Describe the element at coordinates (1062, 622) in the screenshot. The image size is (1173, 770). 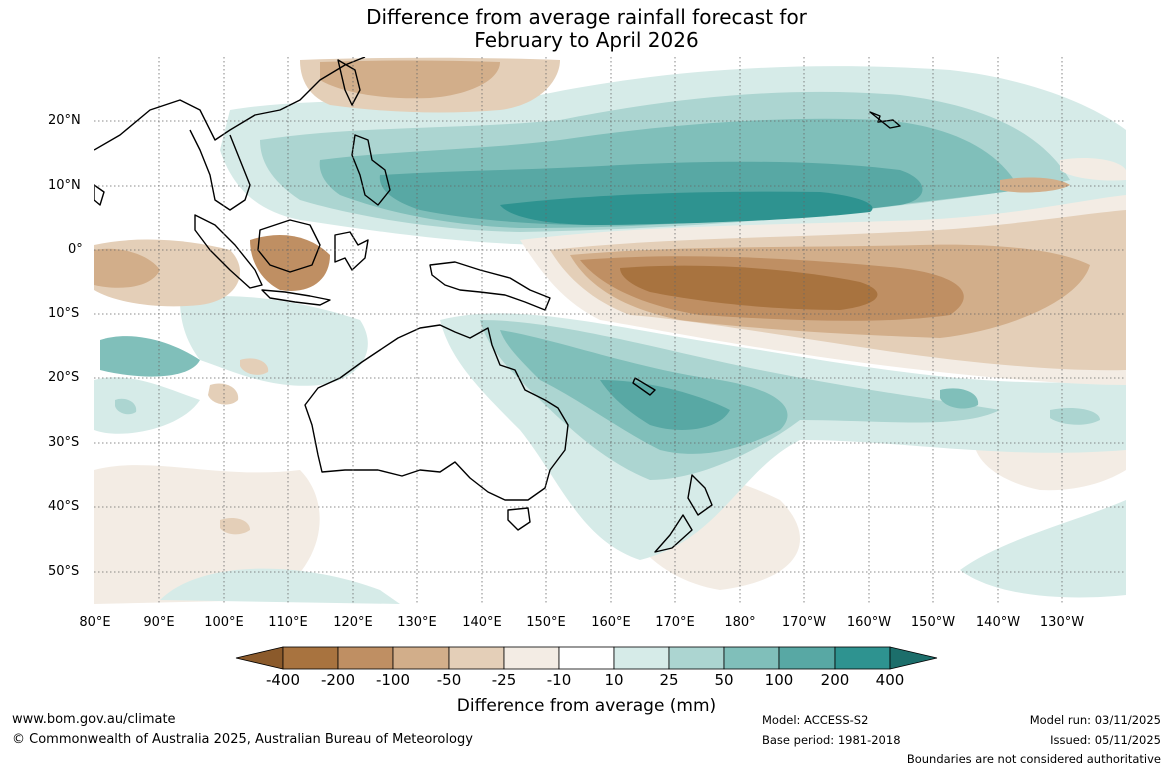
I see `lon-label: 130°W` at that location.